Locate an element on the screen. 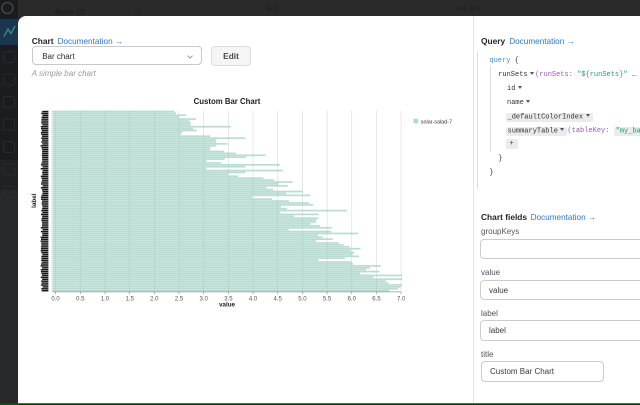  svg-text: 1.0 is located at coordinates (105, 299).